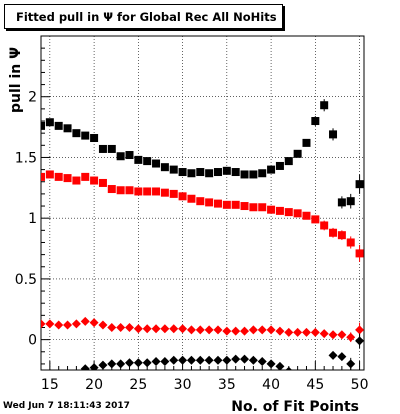 The height and width of the screenshot is (414, 400). What do you see at coordinates (227, 385) in the screenshot?
I see `x-tick-label: 35` at bounding box center [227, 385].